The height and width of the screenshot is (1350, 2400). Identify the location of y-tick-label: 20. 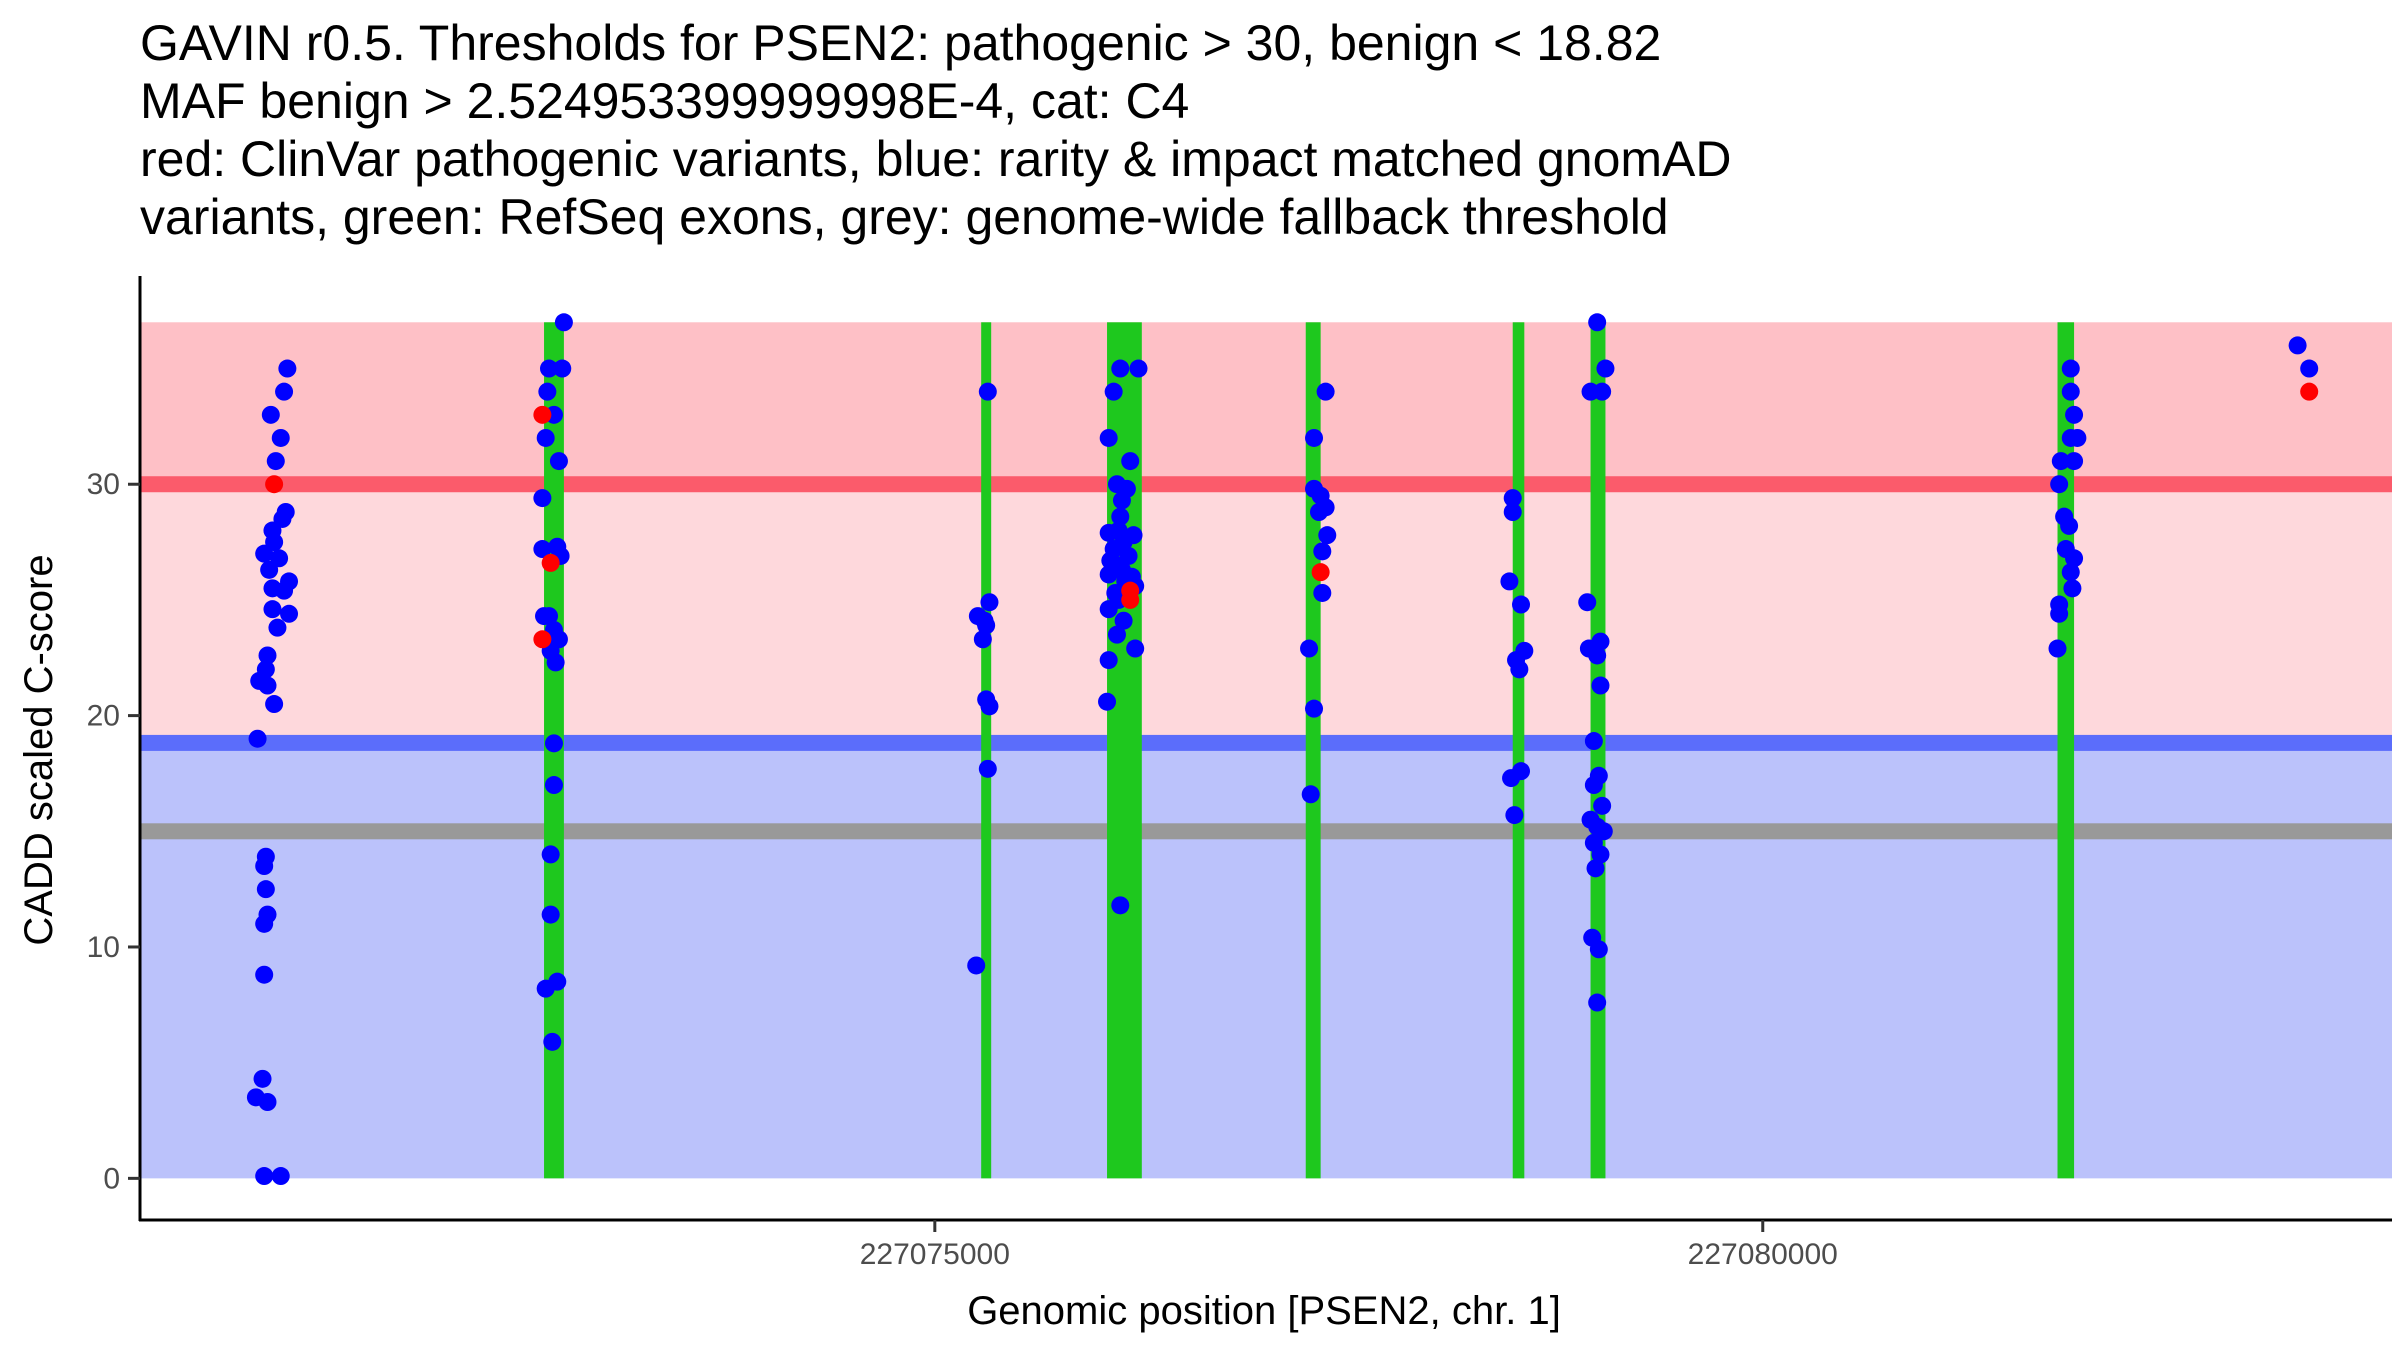
(103, 716).